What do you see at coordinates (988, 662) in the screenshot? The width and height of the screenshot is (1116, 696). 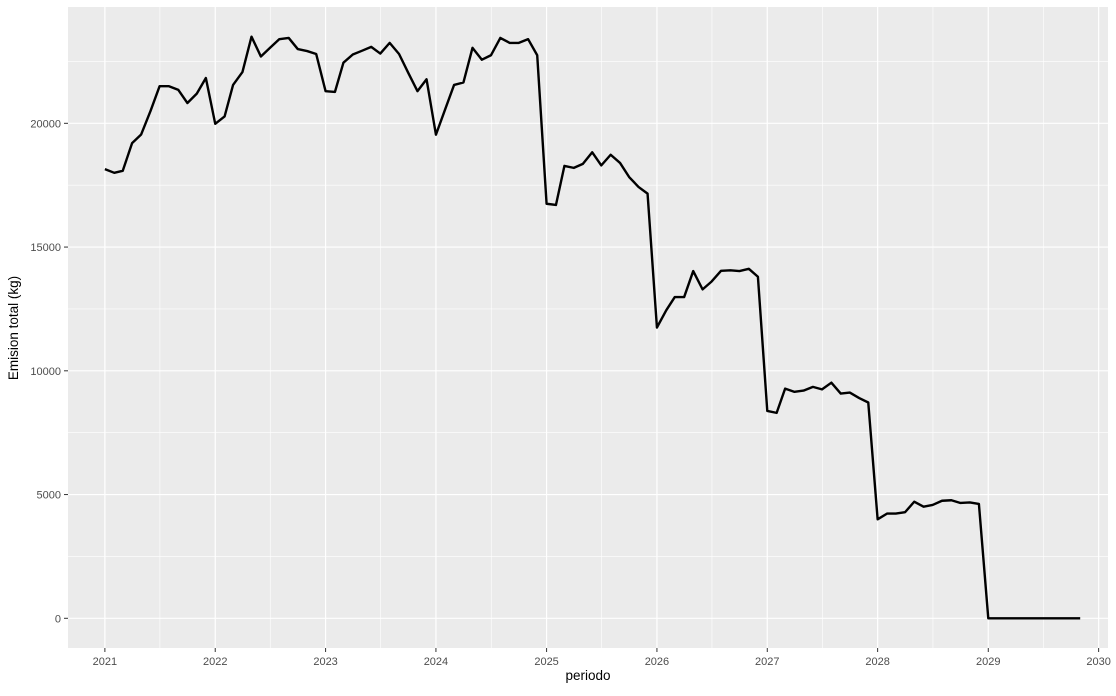 I see `x-tick-label: 2029` at bounding box center [988, 662].